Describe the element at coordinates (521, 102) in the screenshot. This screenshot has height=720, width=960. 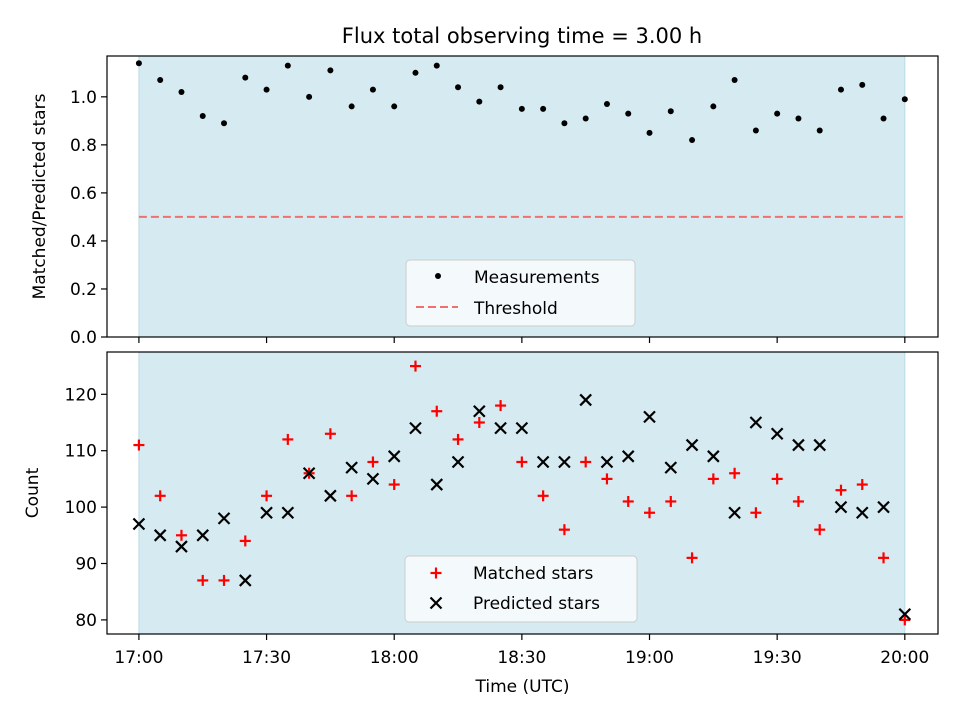
I see `measurement-points` at that location.